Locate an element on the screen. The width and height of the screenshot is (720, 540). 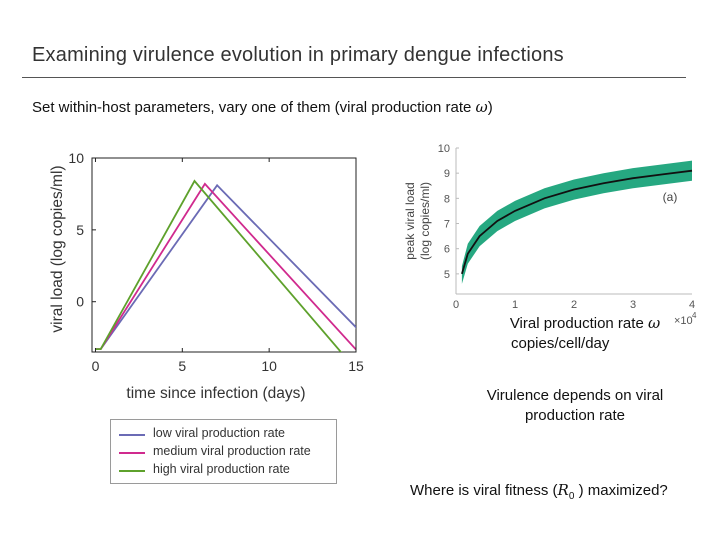
series-line-high is located at coordinates (219, 265).